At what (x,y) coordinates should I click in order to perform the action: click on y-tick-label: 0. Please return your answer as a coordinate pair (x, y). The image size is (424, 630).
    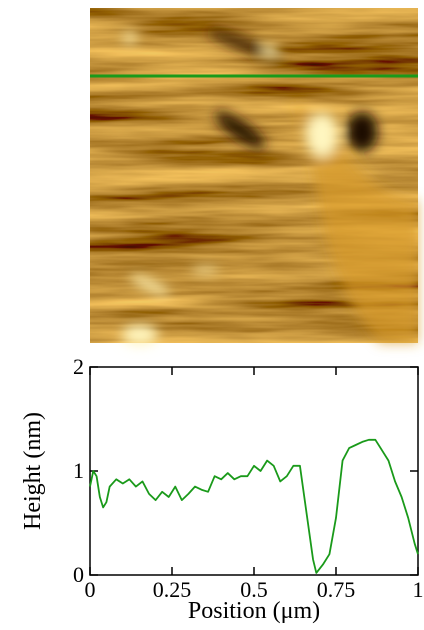
    Looking at the image, I should click on (78, 574).